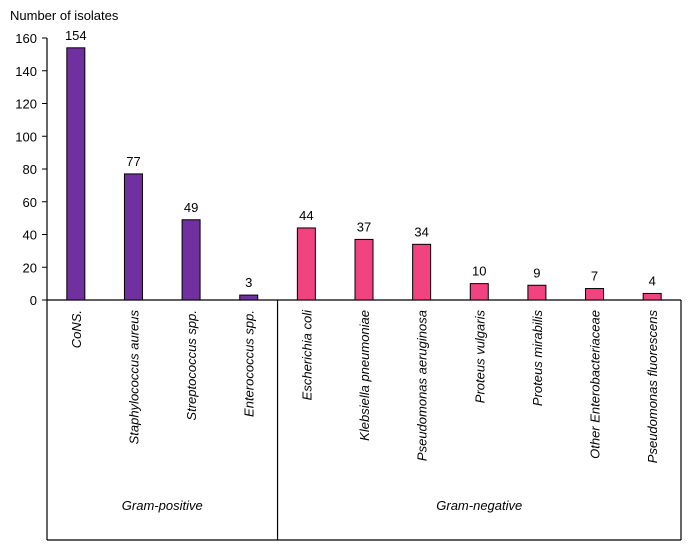 The image size is (696, 550). What do you see at coordinates (26, 136) in the screenshot?
I see `y-tick-label: 100` at bounding box center [26, 136].